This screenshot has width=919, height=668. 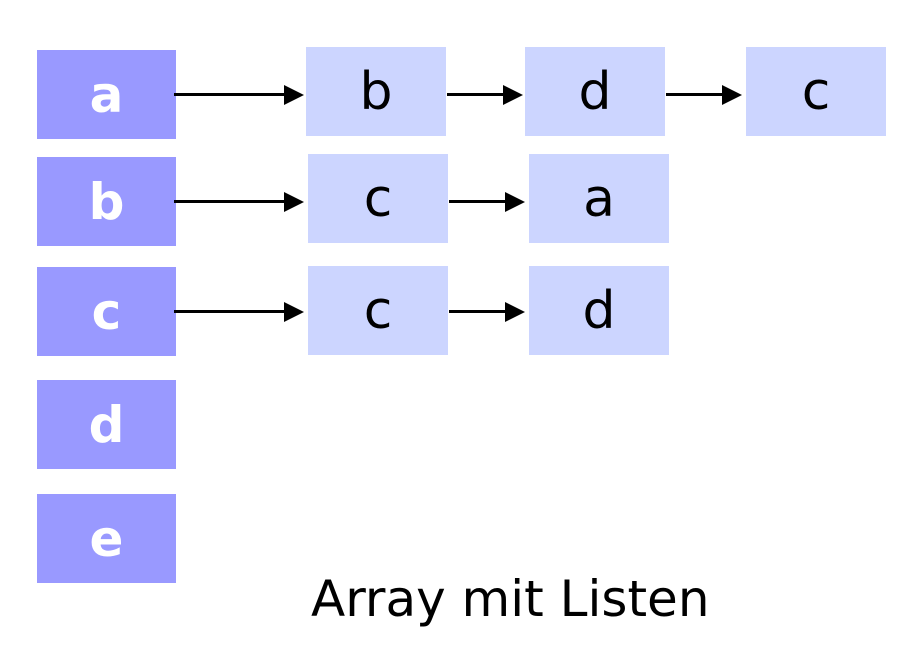 What do you see at coordinates (106, 94) in the screenshot?
I see `vertex-cell-a: a` at bounding box center [106, 94].